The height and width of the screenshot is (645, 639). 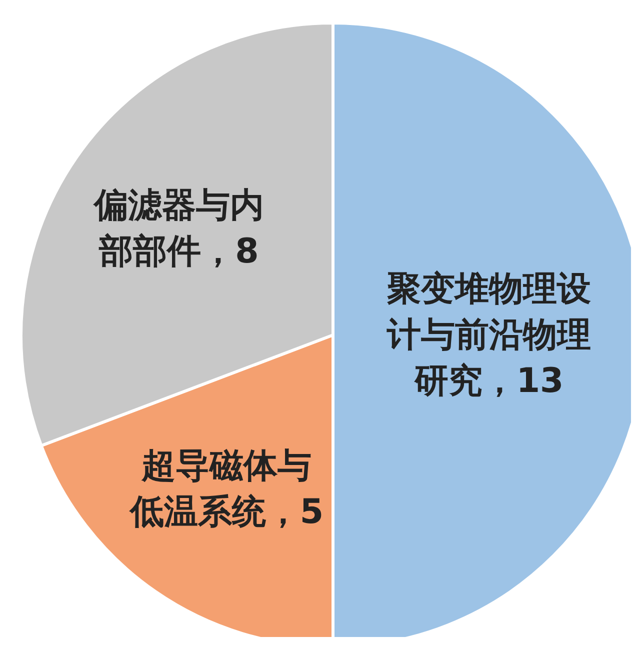 What do you see at coordinates (178, 229) in the screenshot?
I see `slice-label: 偏滤器与内部部件，8` at bounding box center [178, 229].